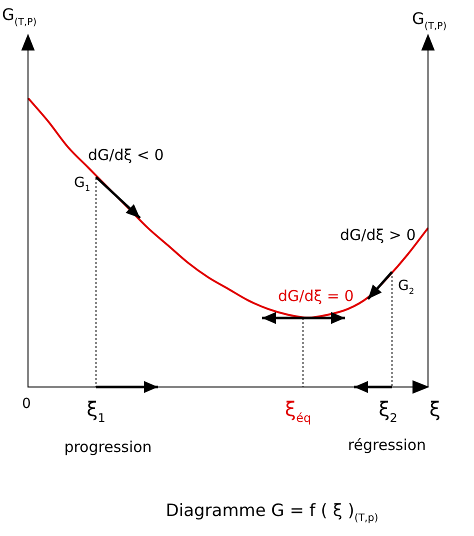 The height and width of the screenshot is (536, 474). I want to click on text: régression, so click(387, 445).